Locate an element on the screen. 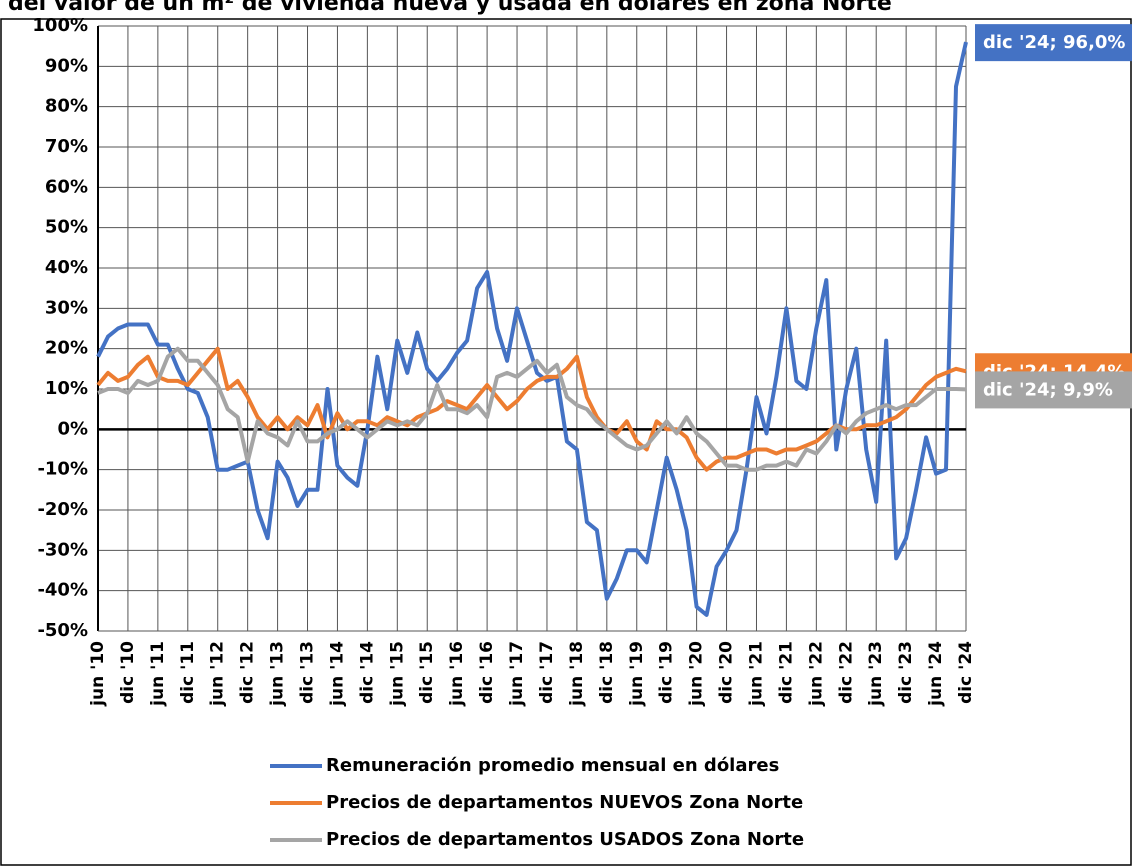 The width and height of the screenshot is (1132, 866). x-tick-label: jun '24 is located at coordinates (936, 674).